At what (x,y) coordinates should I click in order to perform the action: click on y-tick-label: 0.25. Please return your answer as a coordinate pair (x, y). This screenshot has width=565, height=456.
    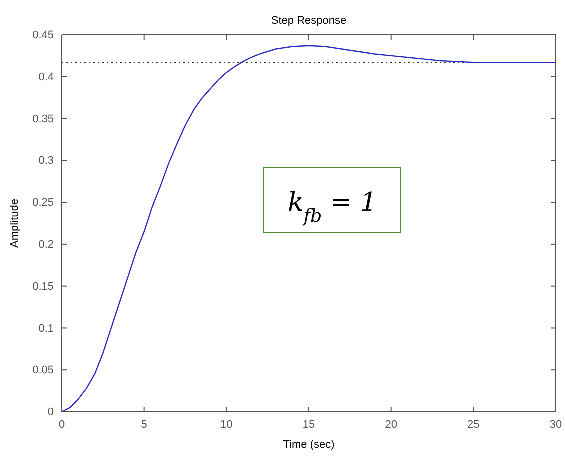
    Looking at the image, I should click on (43, 203).